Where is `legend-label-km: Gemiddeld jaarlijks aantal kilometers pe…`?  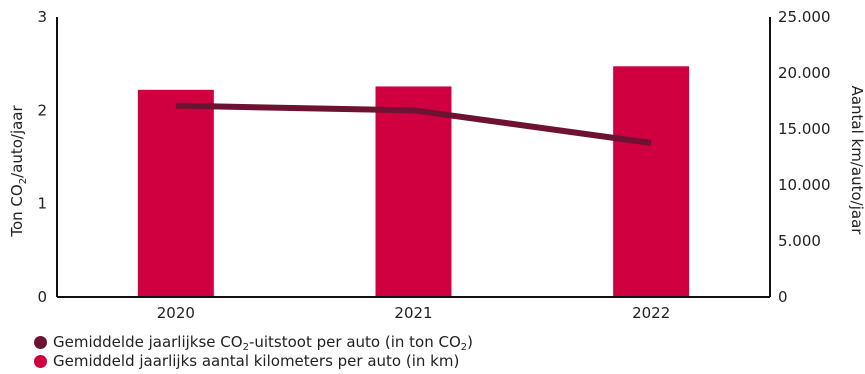 legend-label-km: Gemiddeld jaarlijks aantal kilometers pe… is located at coordinates (256, 361).